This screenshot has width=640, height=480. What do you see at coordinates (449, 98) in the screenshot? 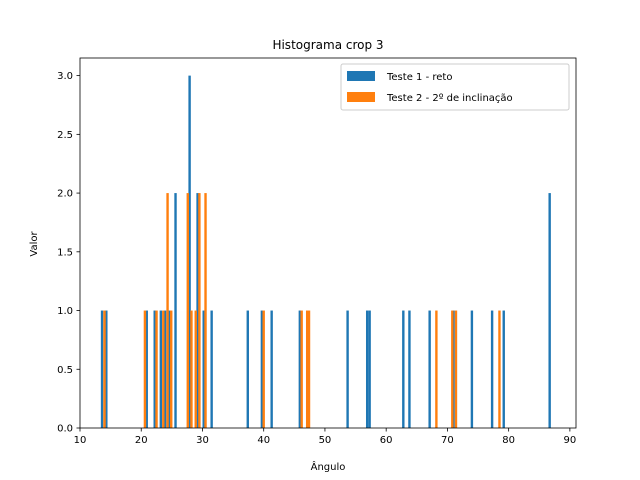
I see `legend-label-1: Teste 2 - 2º de inclinação` at bounding box center [449, 98].